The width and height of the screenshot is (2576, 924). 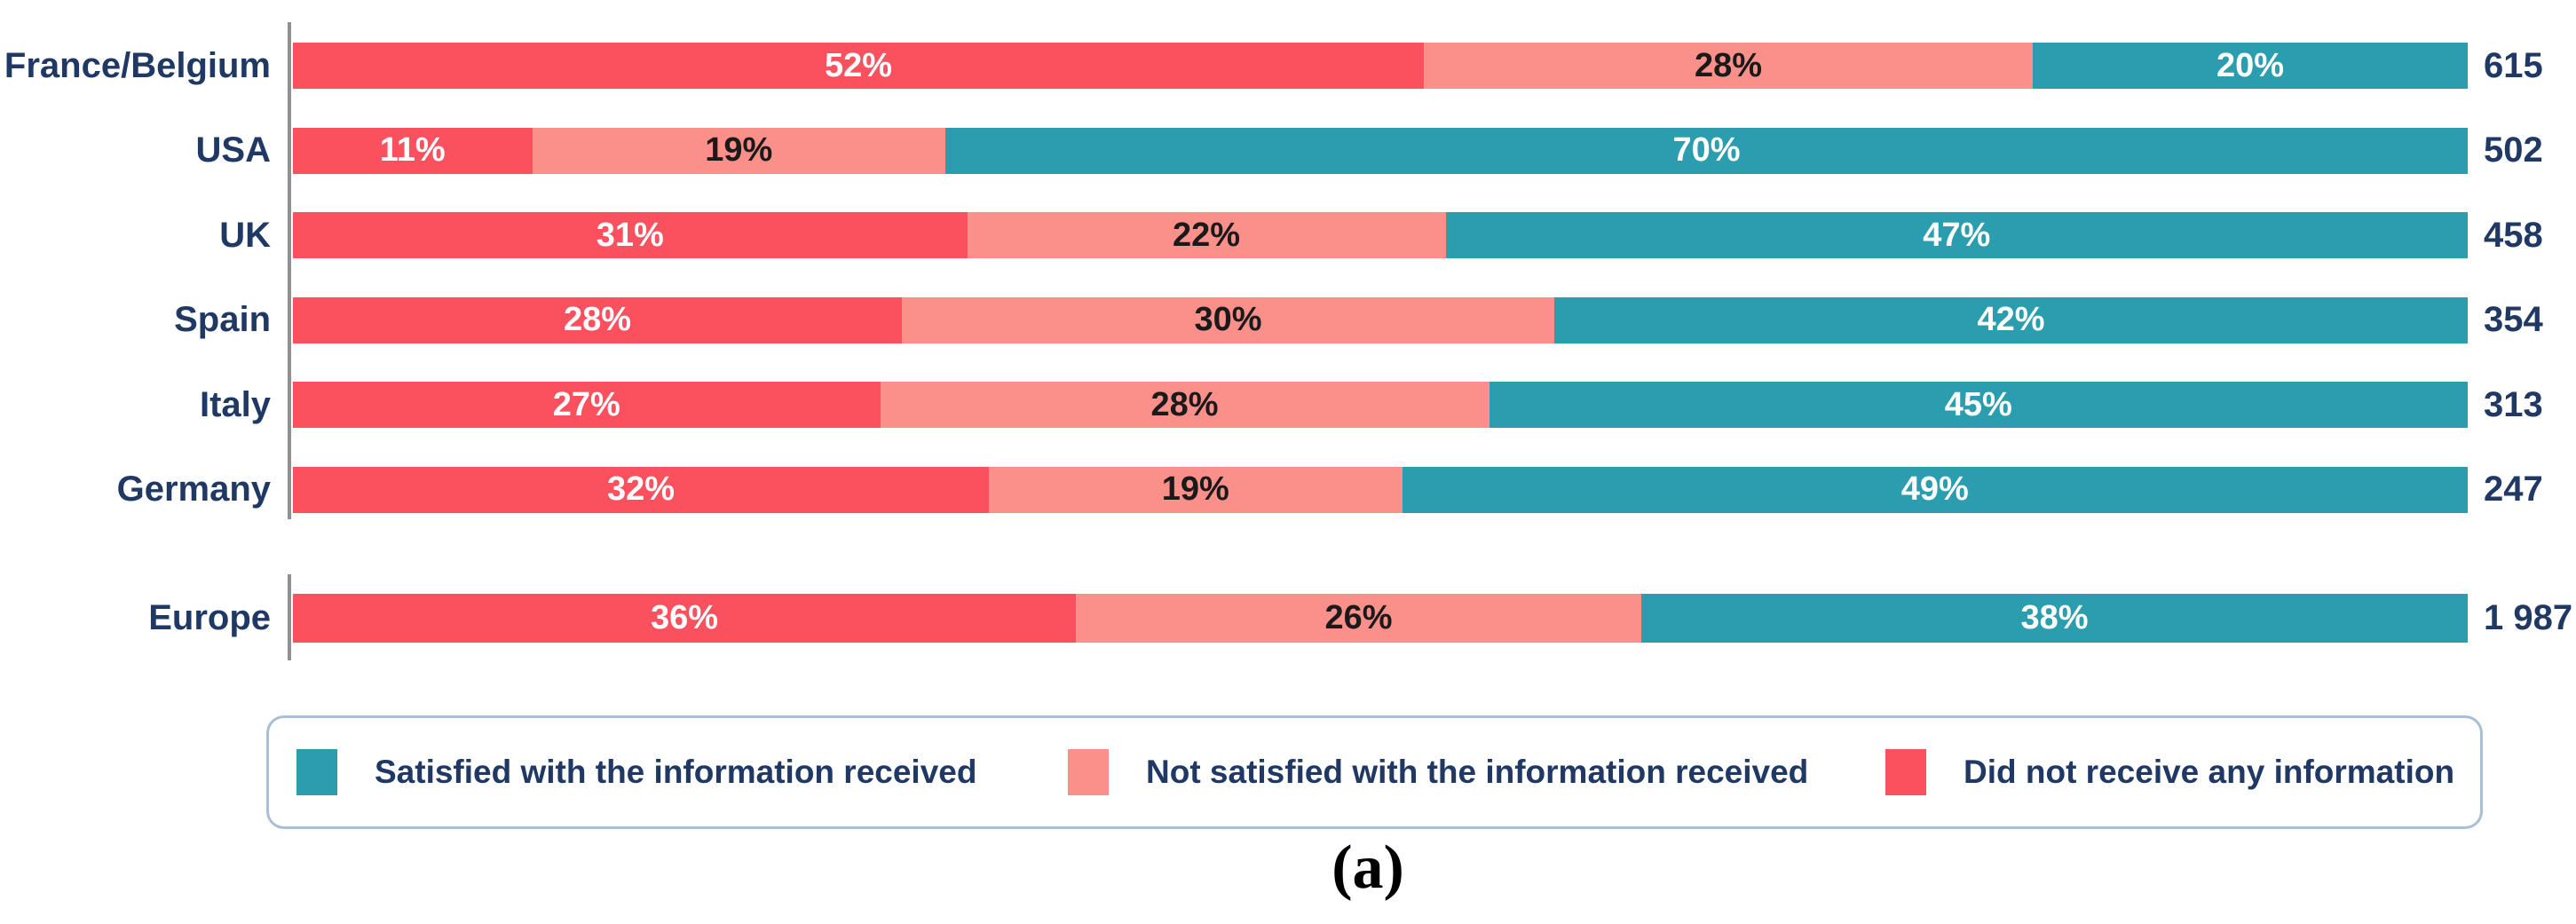 I want to click on row-label: Europe, so click(x=209, y=617).